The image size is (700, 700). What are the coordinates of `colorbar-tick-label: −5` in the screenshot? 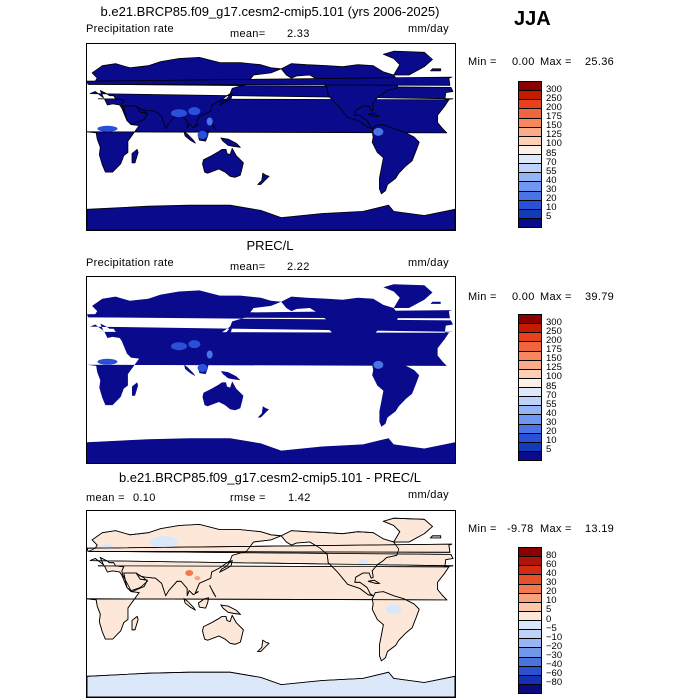 It's located at (551, 628).